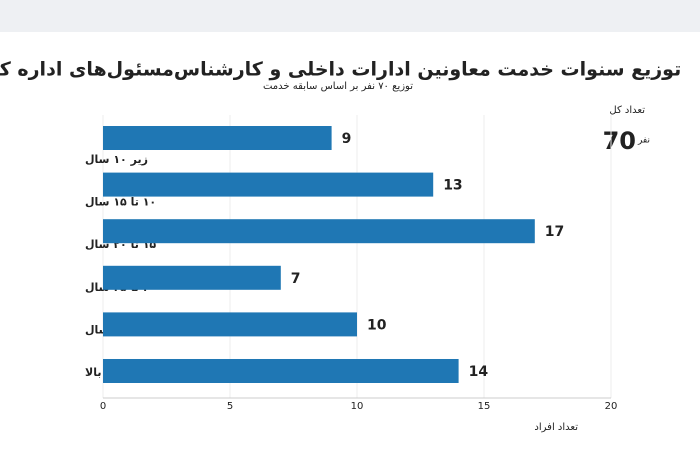 Image resolution: width=700 pixels, height=466 pixels. I want to click on summary-label: تعداد کل, so click(627, 110).